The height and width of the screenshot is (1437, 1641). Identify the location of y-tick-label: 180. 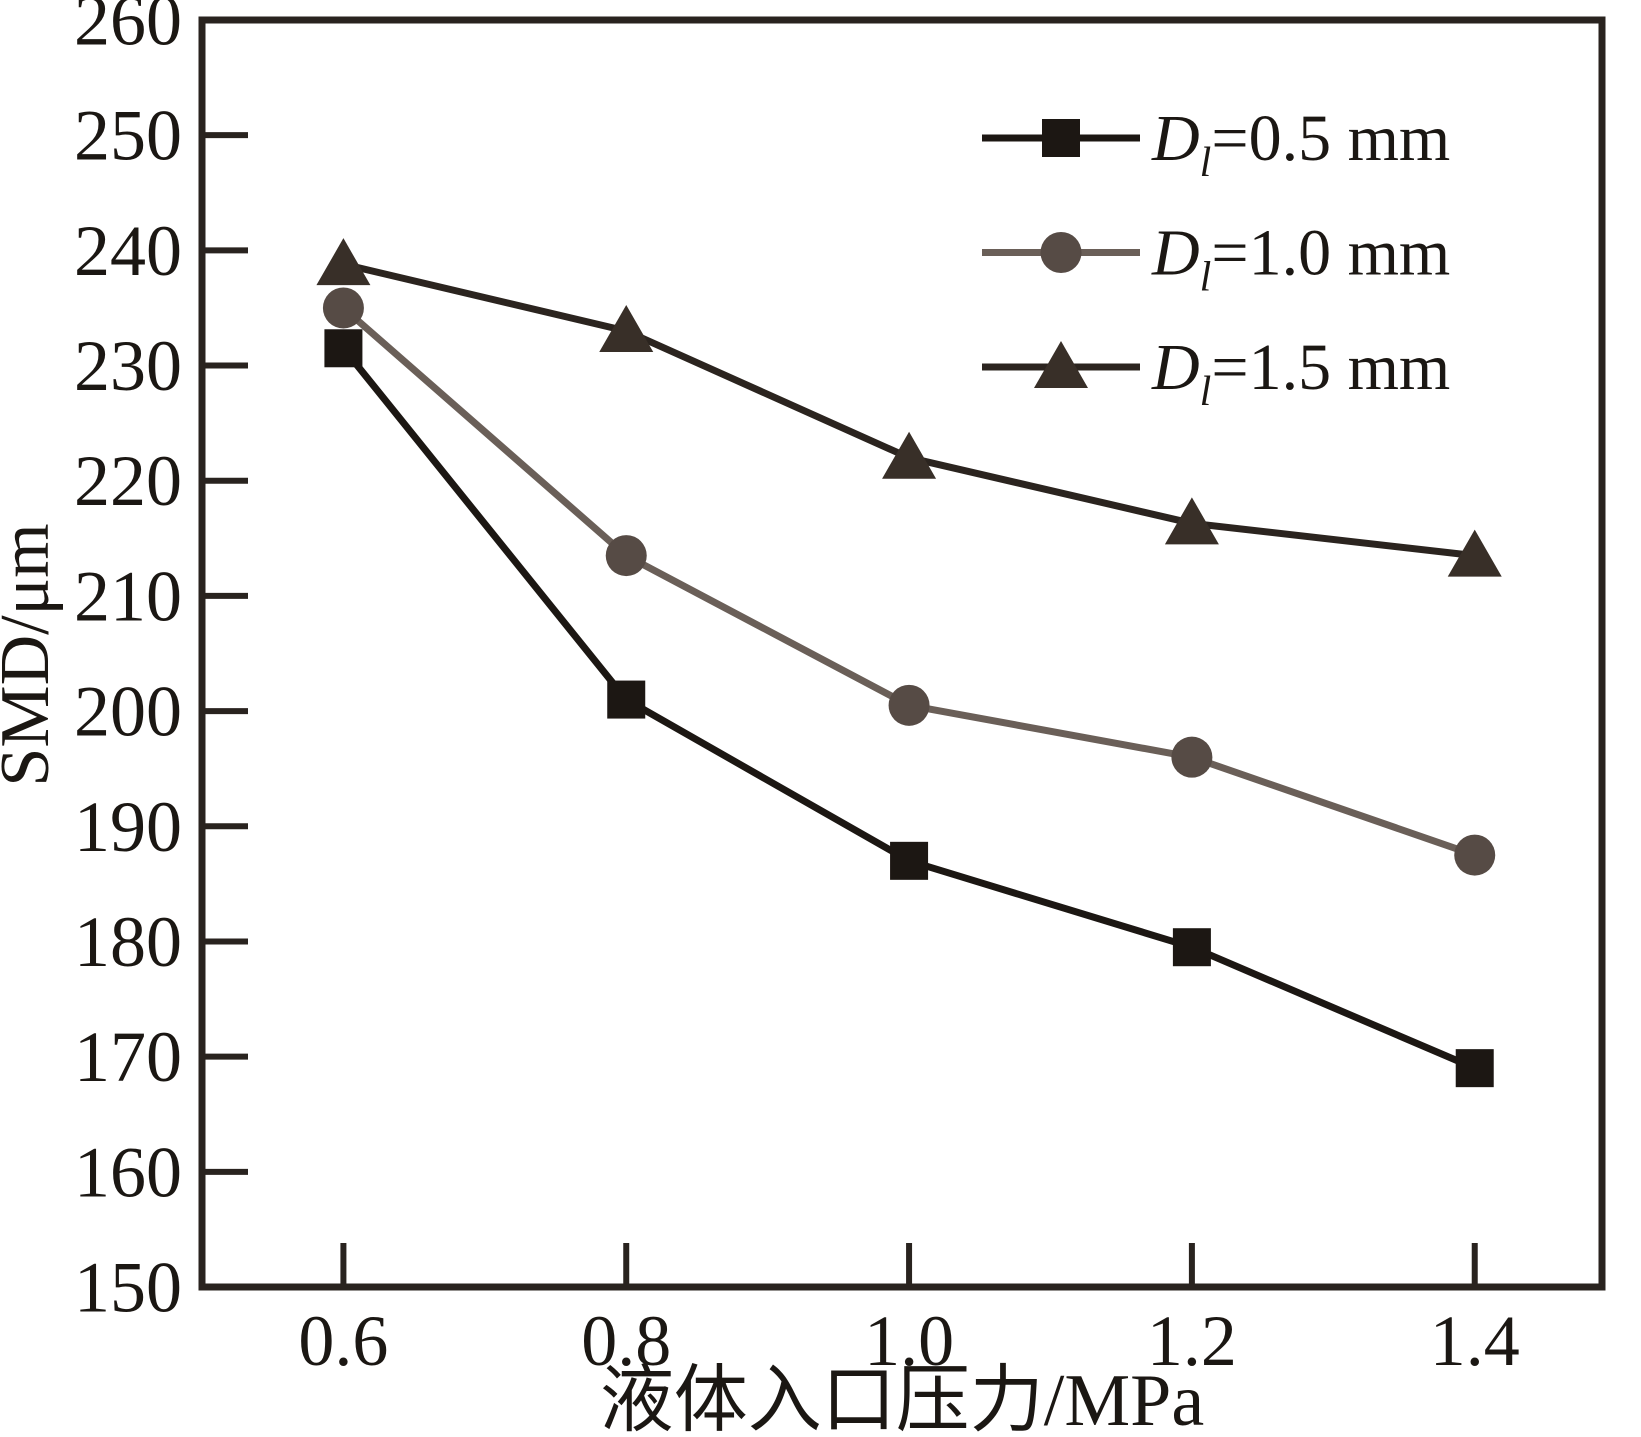
(128, 942).